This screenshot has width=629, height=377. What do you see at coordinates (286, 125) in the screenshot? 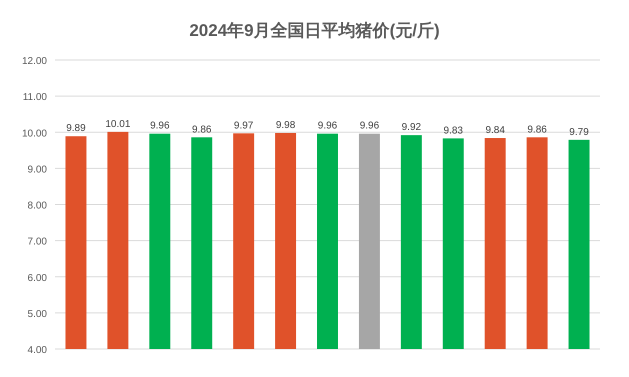
I see `data-label: 9.98` at bounding box center [286, 125].